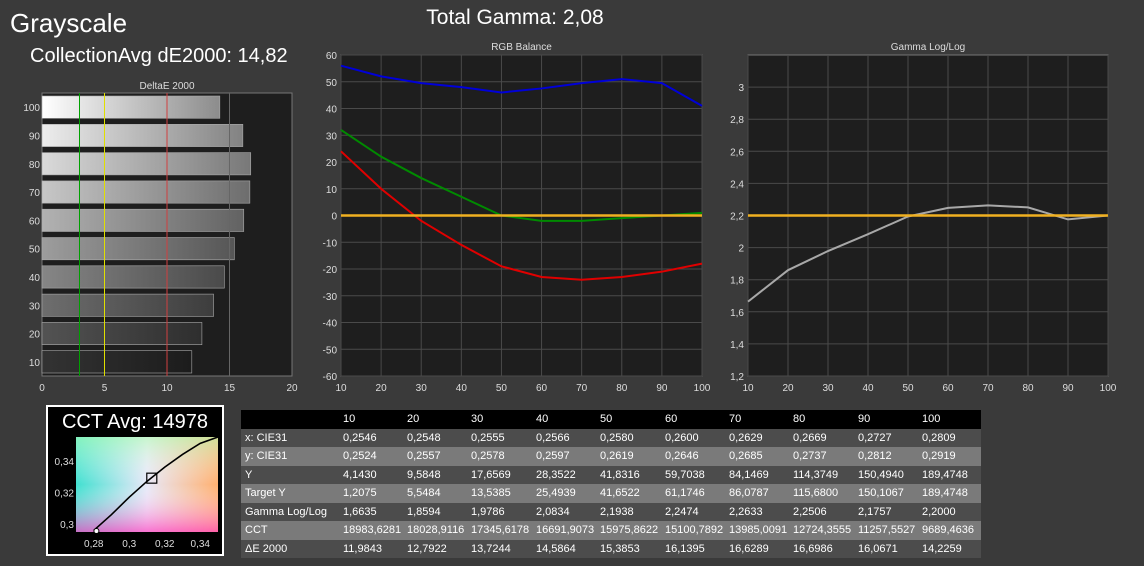  What do you see at coordinates (886, 511) in the screenshot?
I see `table-cell: 2,1757` at bounding box center [886, 511].